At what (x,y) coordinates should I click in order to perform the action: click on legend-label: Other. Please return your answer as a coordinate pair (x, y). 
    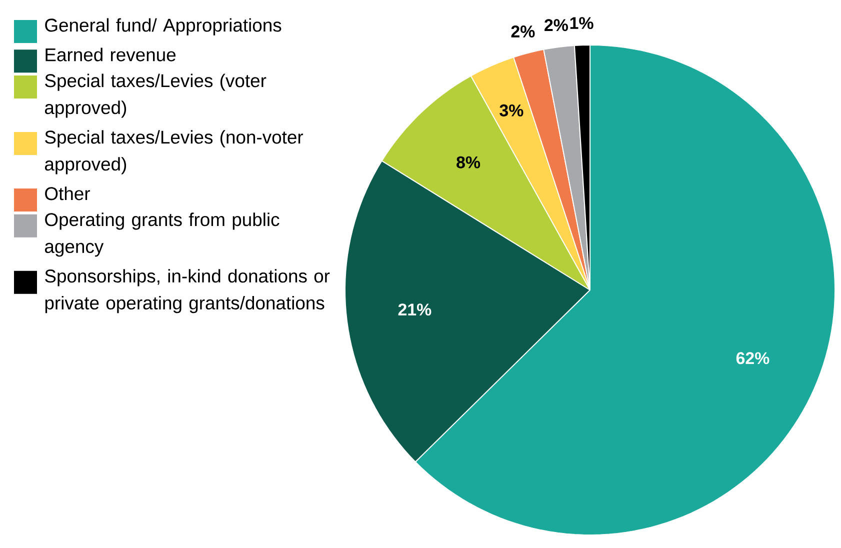
    Looking at the image, I should click on (67, 193).